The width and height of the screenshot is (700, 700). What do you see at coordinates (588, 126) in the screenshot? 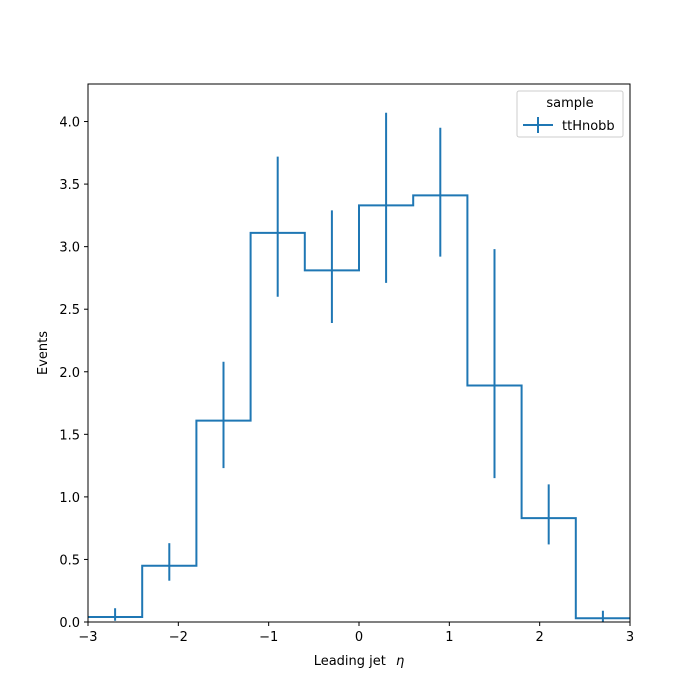
I see `legend-series-label: ttHnobb` at bounding box center [588, 126].